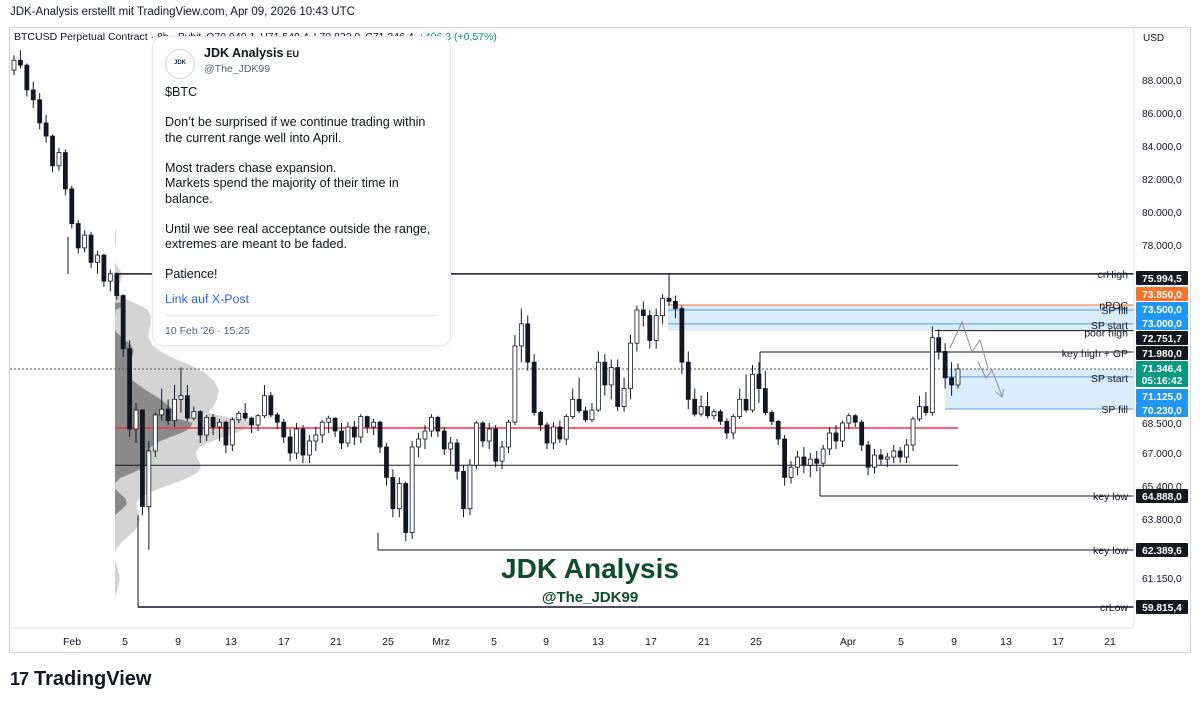 The image size is (1200, 706). Describe the element at coordinates (1110, 642) in the screenshot. I see `time-tick-label: 21` at that location.